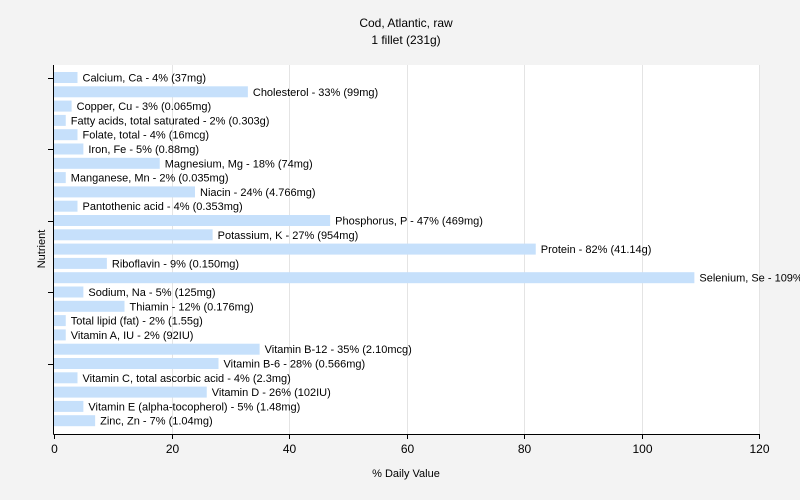 The height and width of the screenshot is (500, 800). What do you see at coordinates (290, 449) in the screenshot?
I see `x-tick-label: 40` at bounding box center [290, 449].